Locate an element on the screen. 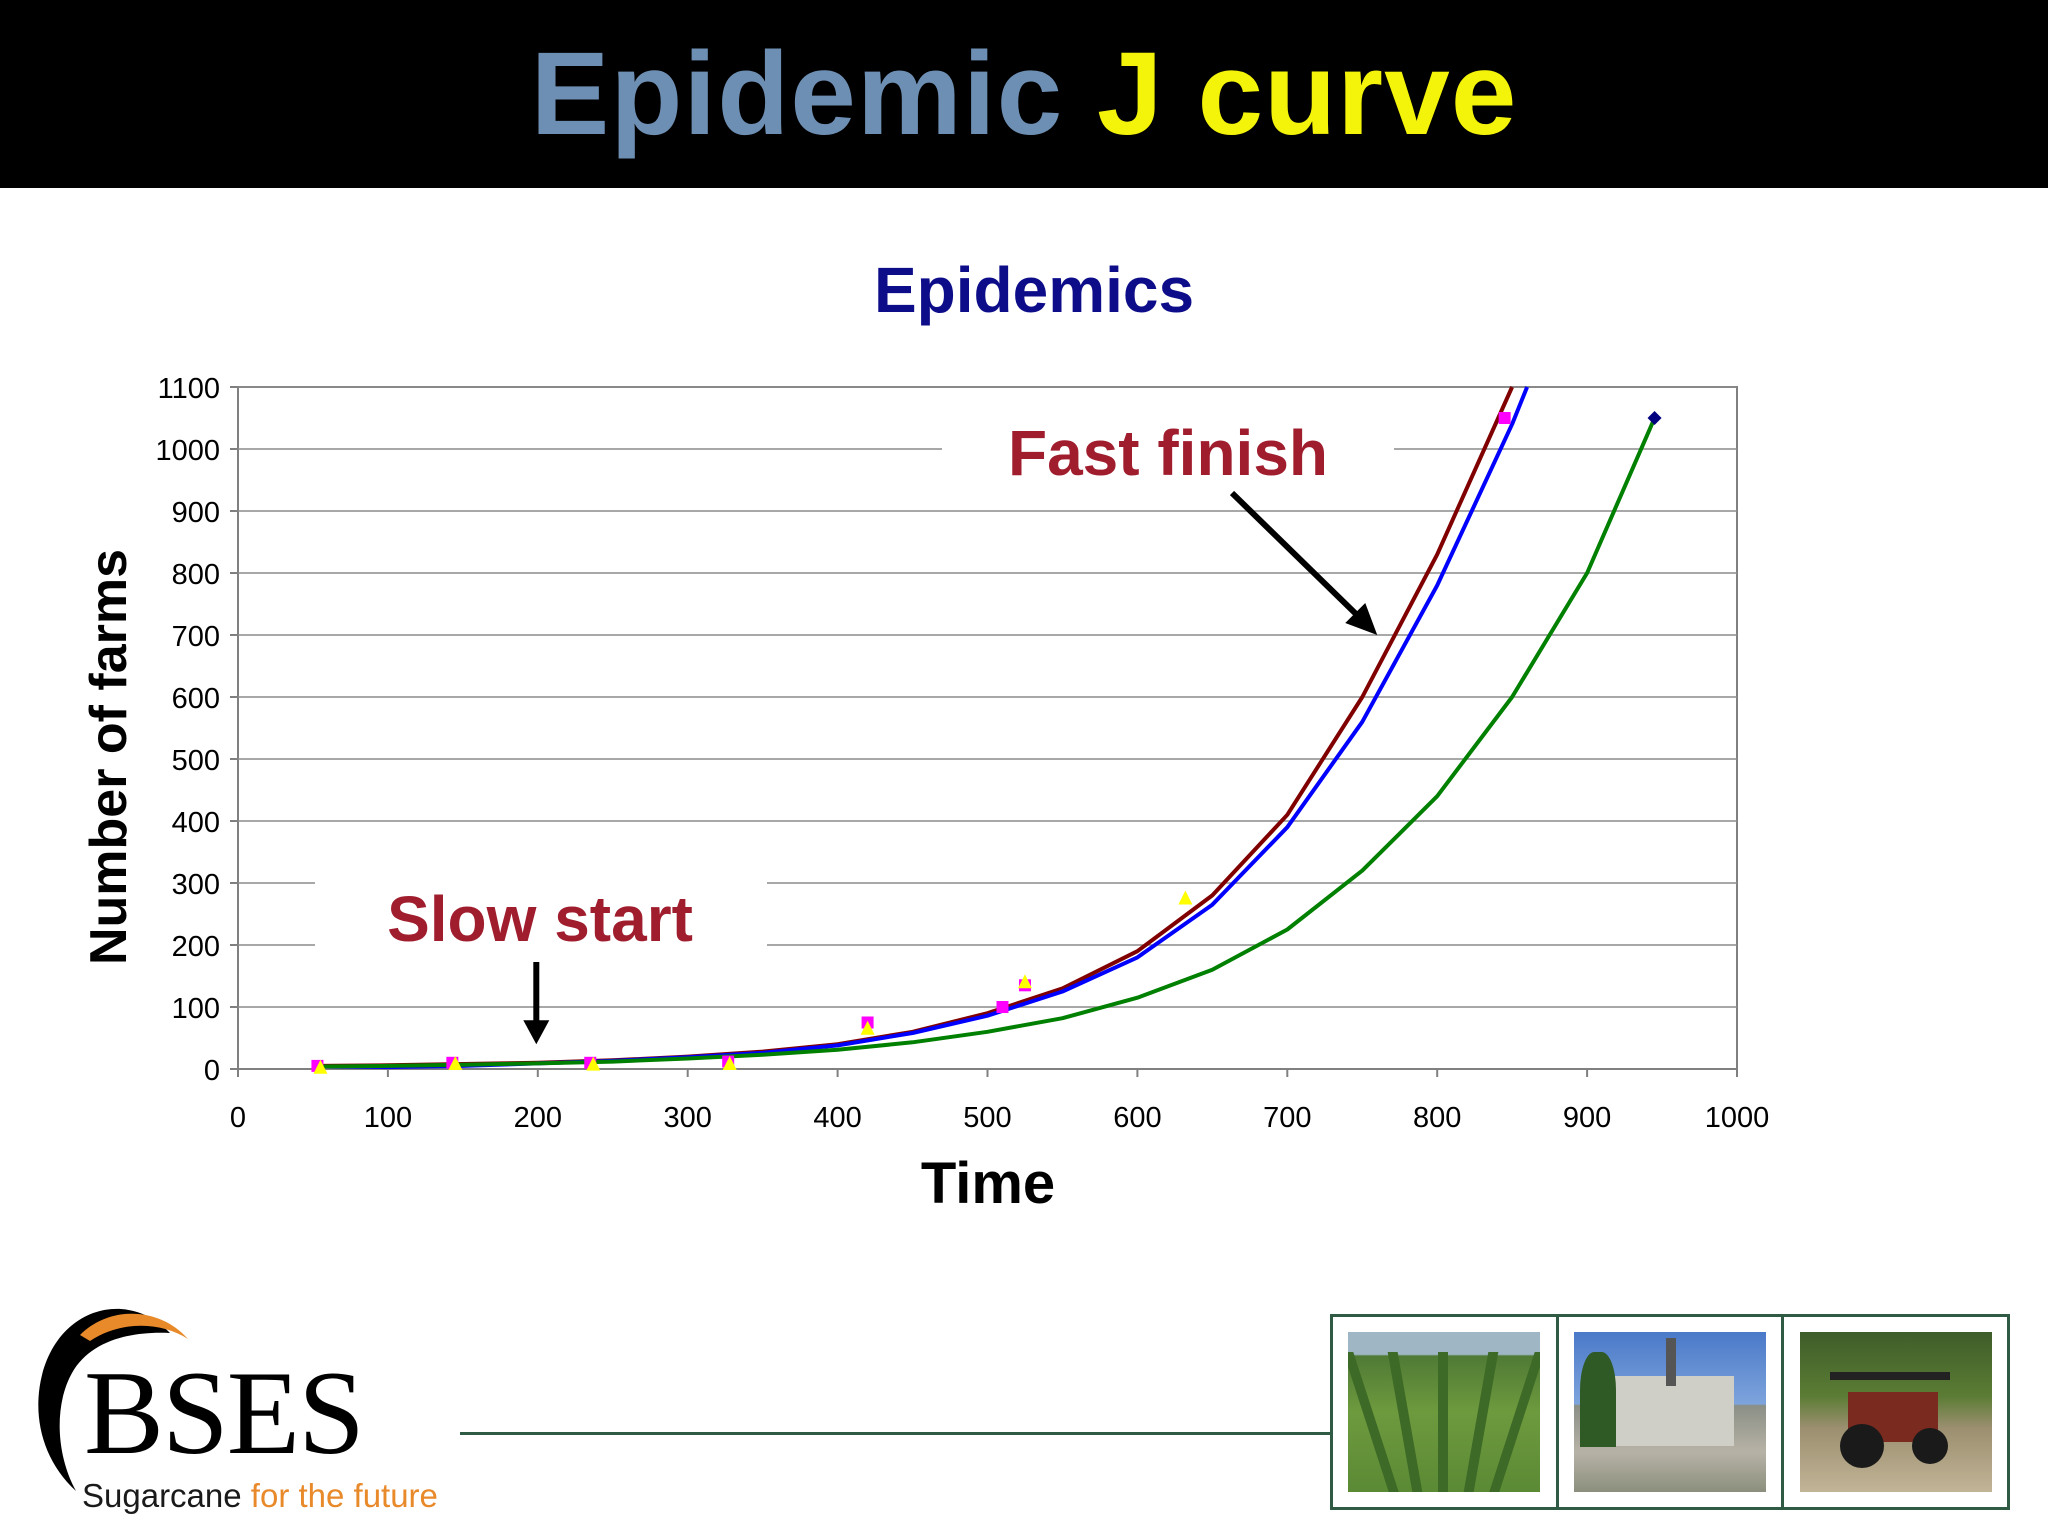 The width and height of the screenshot is (2048, 1536). y-tick-label-3: 300 is located at coordinates (196, 885).